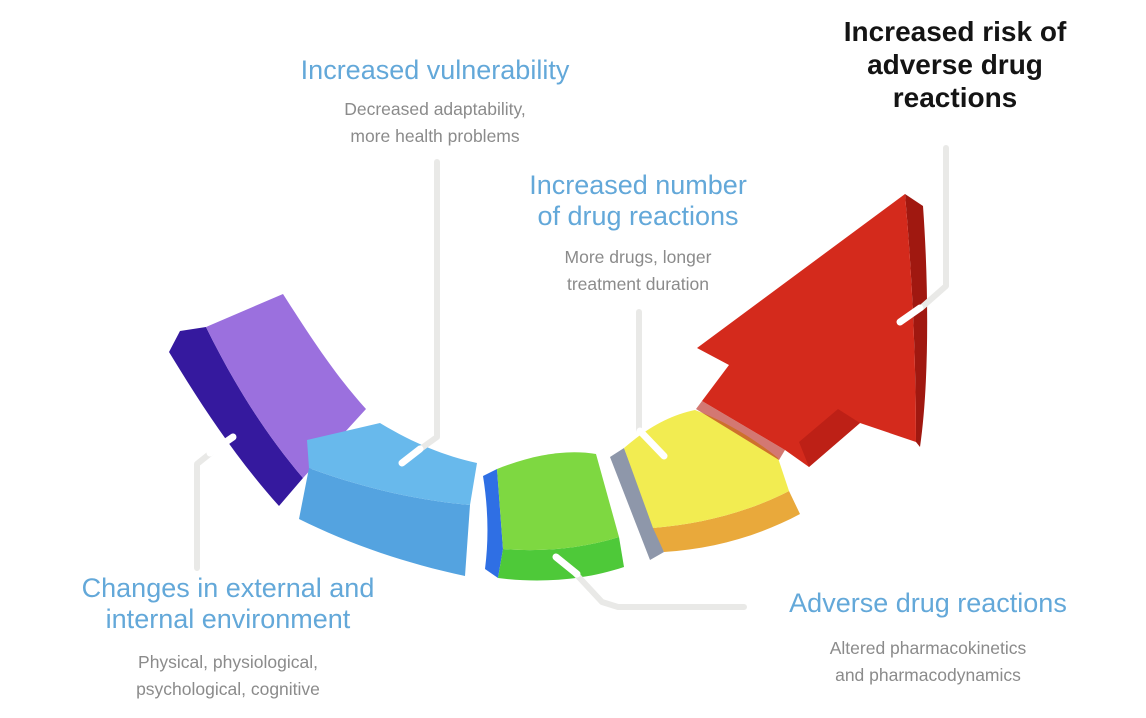  Describe the element at coordinates (638, 185) in the screenshot. I see `stage-title-line: Increased number` at that location.